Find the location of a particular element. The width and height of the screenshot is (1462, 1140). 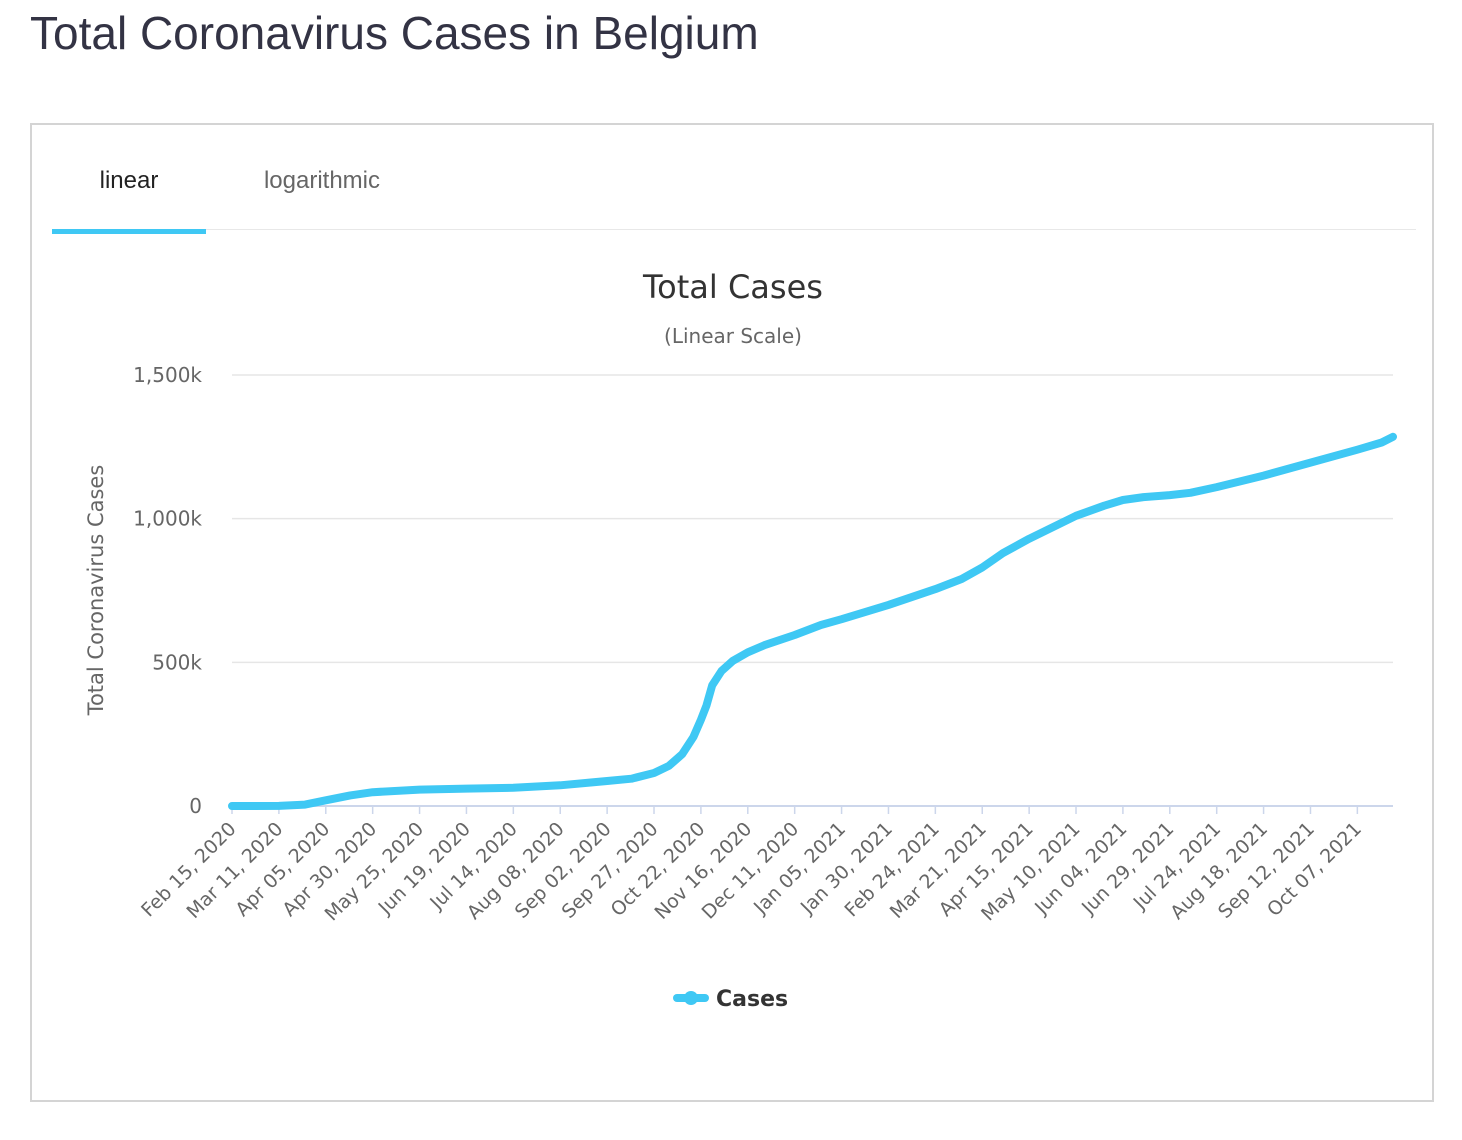

y-axis-title: Total Coronavirus Cases is located at coordinates (96, 591).